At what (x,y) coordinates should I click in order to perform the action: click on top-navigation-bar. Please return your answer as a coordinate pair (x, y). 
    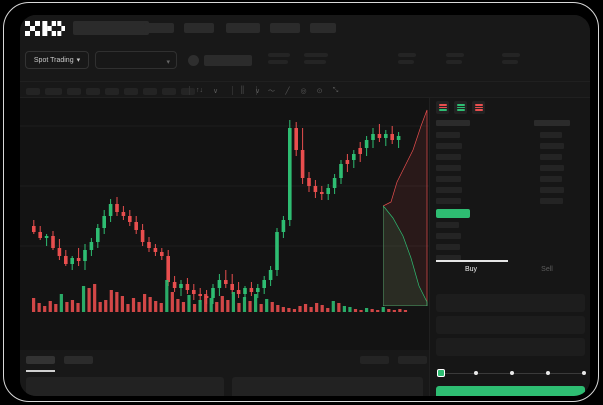
    Looking at the image, I should click on (305, 29).